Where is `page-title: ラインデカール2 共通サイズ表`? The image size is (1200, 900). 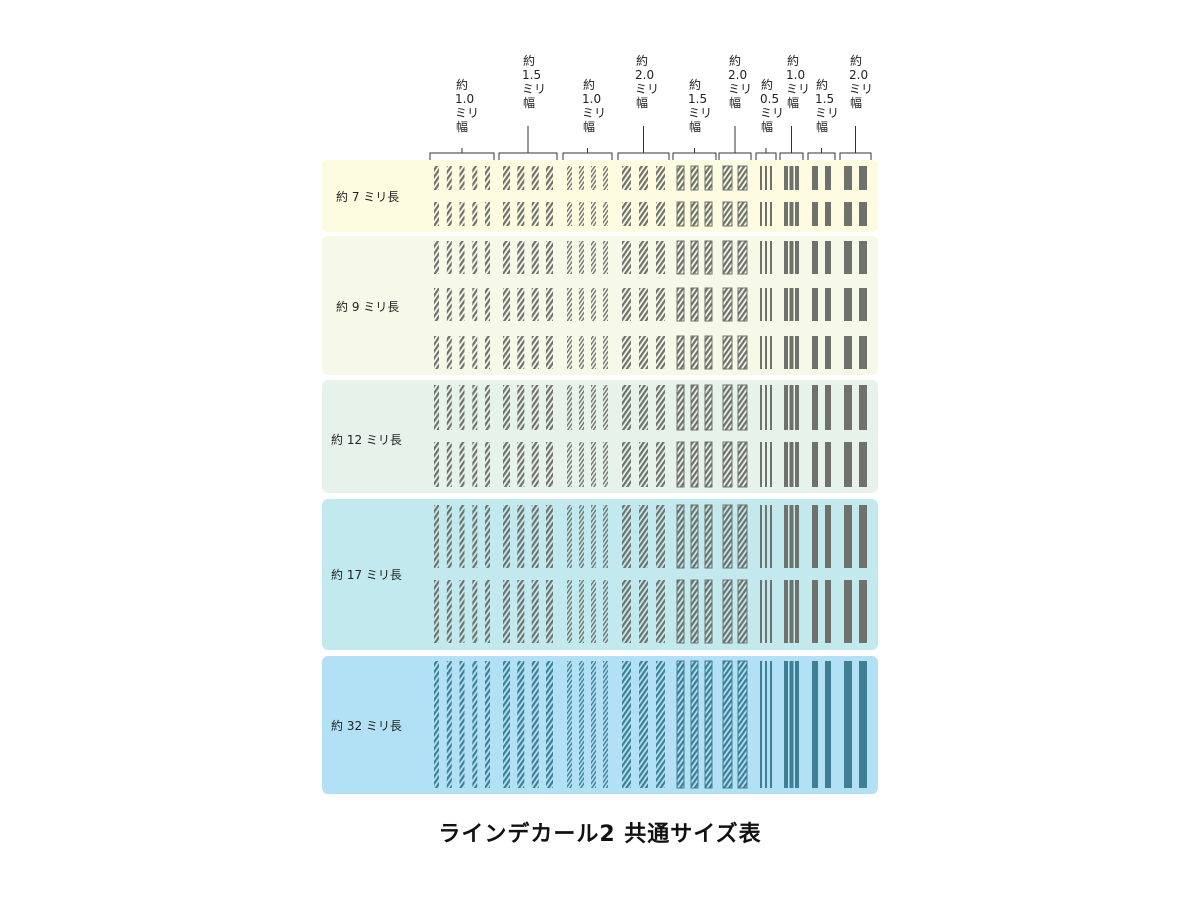
page-title: ラインデカール2 共通サイズ表 is located at coordinates (600, 834).